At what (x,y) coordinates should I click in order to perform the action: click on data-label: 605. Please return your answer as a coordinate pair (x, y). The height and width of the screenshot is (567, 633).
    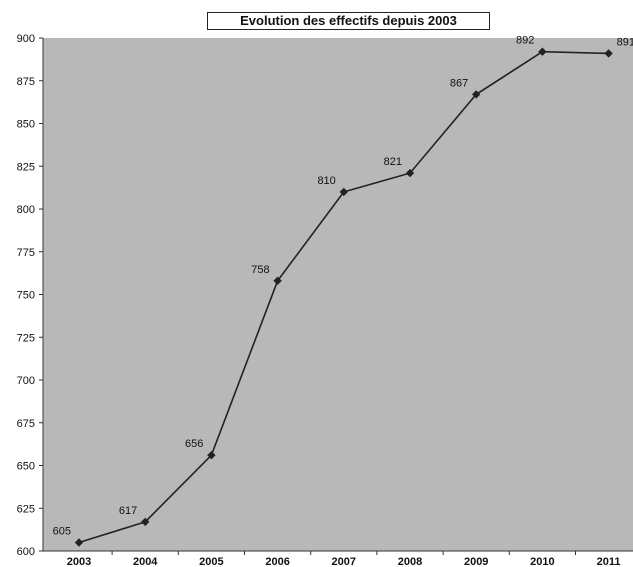
    Looking at the image, I should click on (62, 531).